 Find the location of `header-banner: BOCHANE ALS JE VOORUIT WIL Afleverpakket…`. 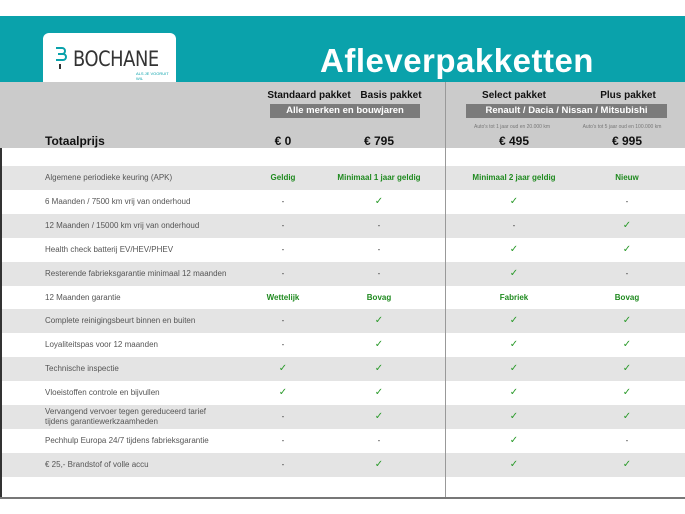

header-banner: BOCHANE ALS JE VOORUIT WIL Afleverpakket… is located at coordinates (342, 54).